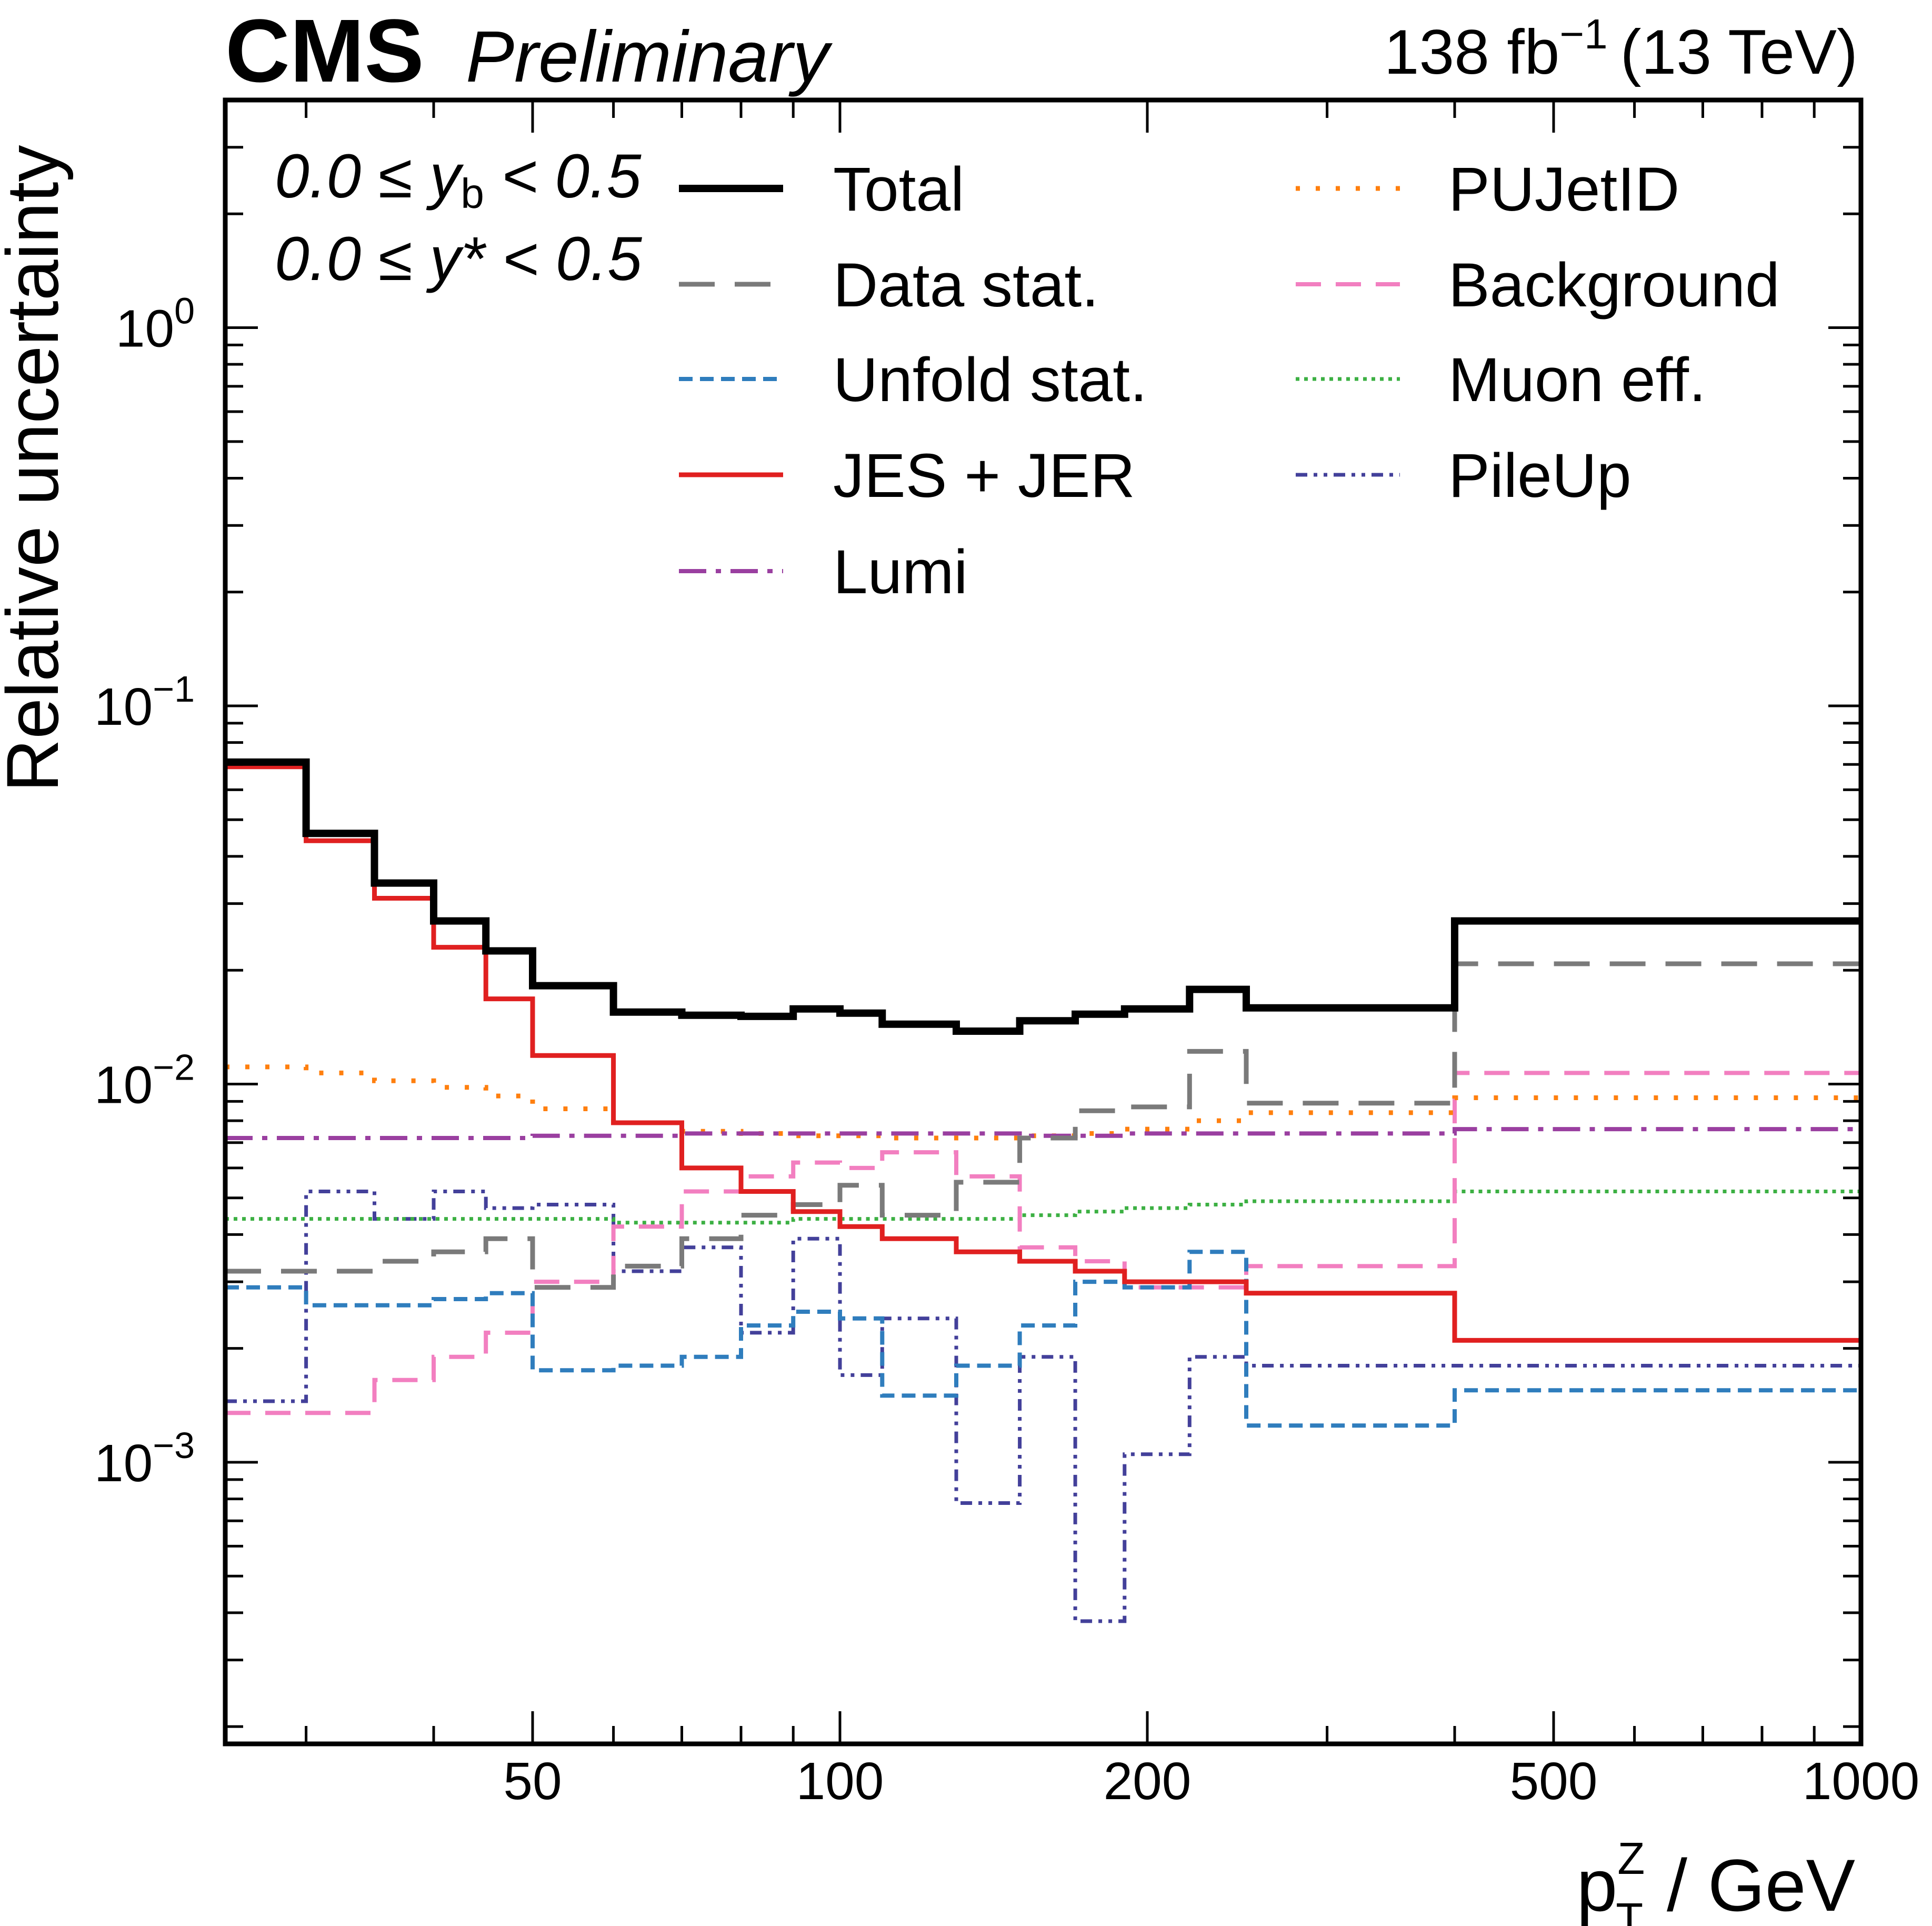  I want to click on cut-ystar-high: < 0.5, so click(563, 259).